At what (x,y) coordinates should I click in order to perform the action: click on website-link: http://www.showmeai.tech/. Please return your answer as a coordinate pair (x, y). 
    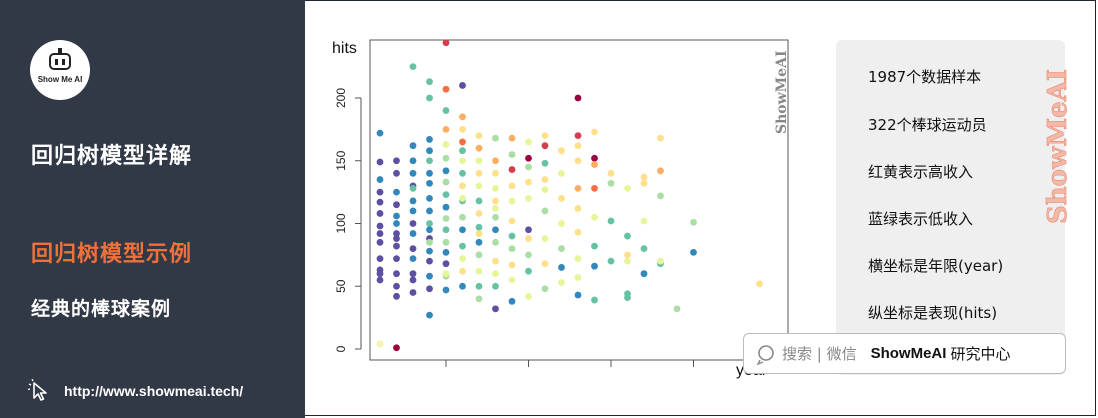
    Looking at the image, I should click on (135, 391).